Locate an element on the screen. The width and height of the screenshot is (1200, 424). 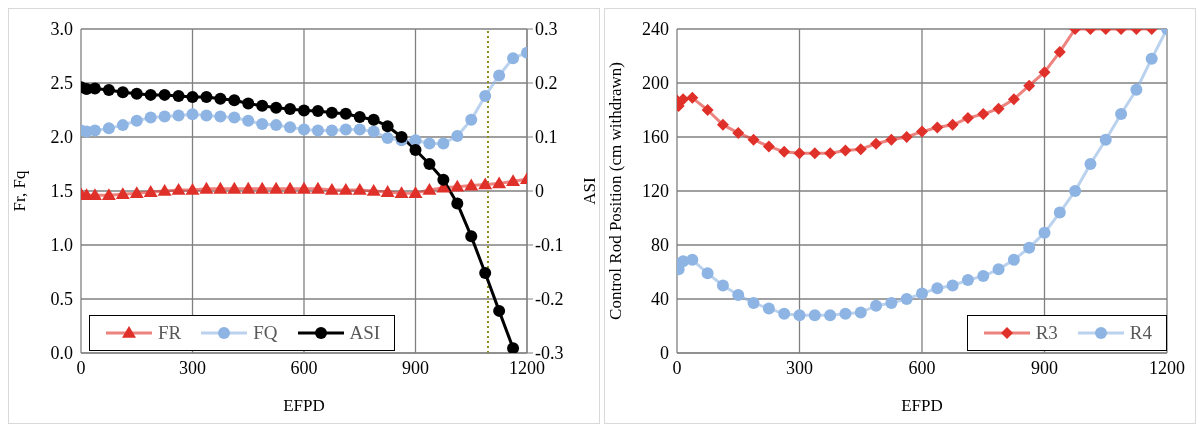
x-tick-label: 600 is located at coordinates (304, 367).